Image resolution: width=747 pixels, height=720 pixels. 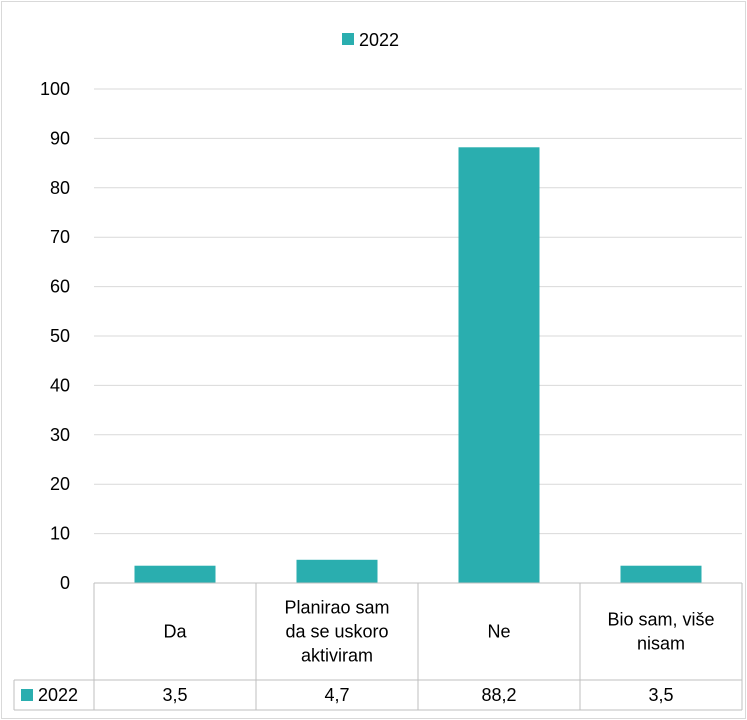 What do you see at coordinates (336, 632) in the screenshot?
I see `category-label: Planirao sam da se uskoro aktiviram` at bounding box center [336, 632].